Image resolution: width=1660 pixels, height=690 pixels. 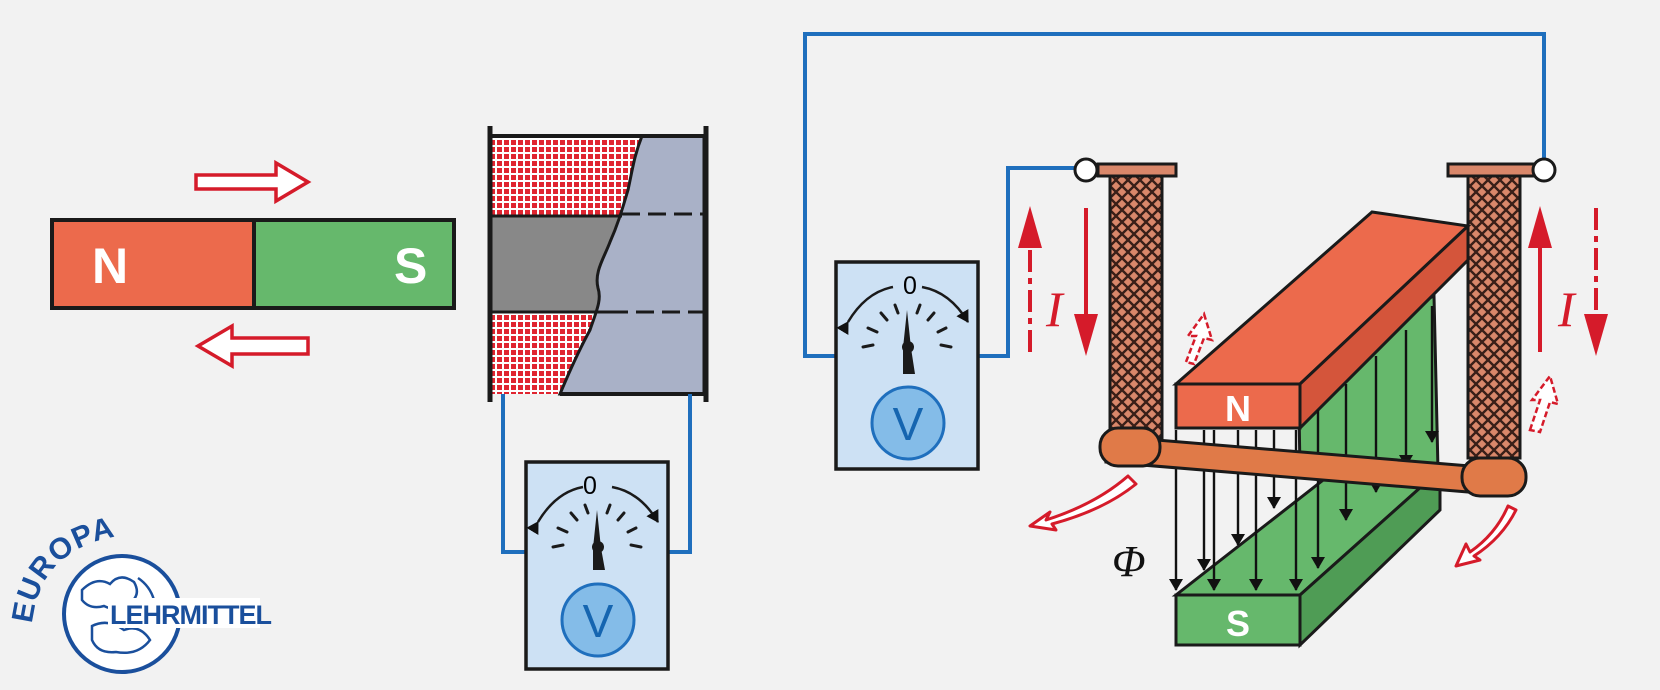 I want to click on logo-bottom-text: LEHRMITTEL, so click(x=190, y=615).